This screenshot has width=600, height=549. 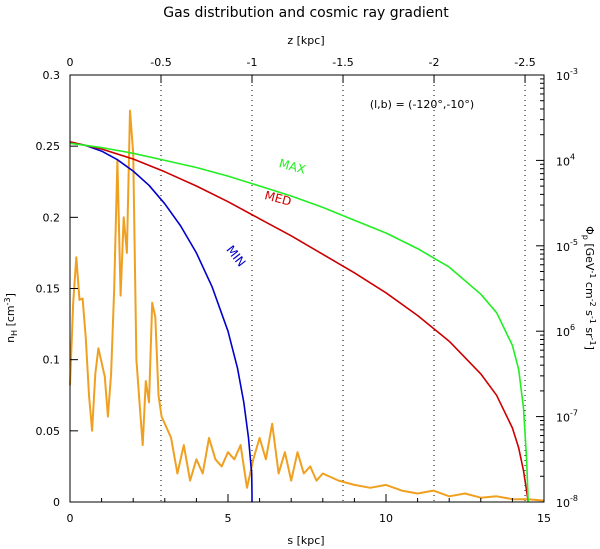 I want to click on y-tick-label-2: 0.1, so click(x=52, y=360).